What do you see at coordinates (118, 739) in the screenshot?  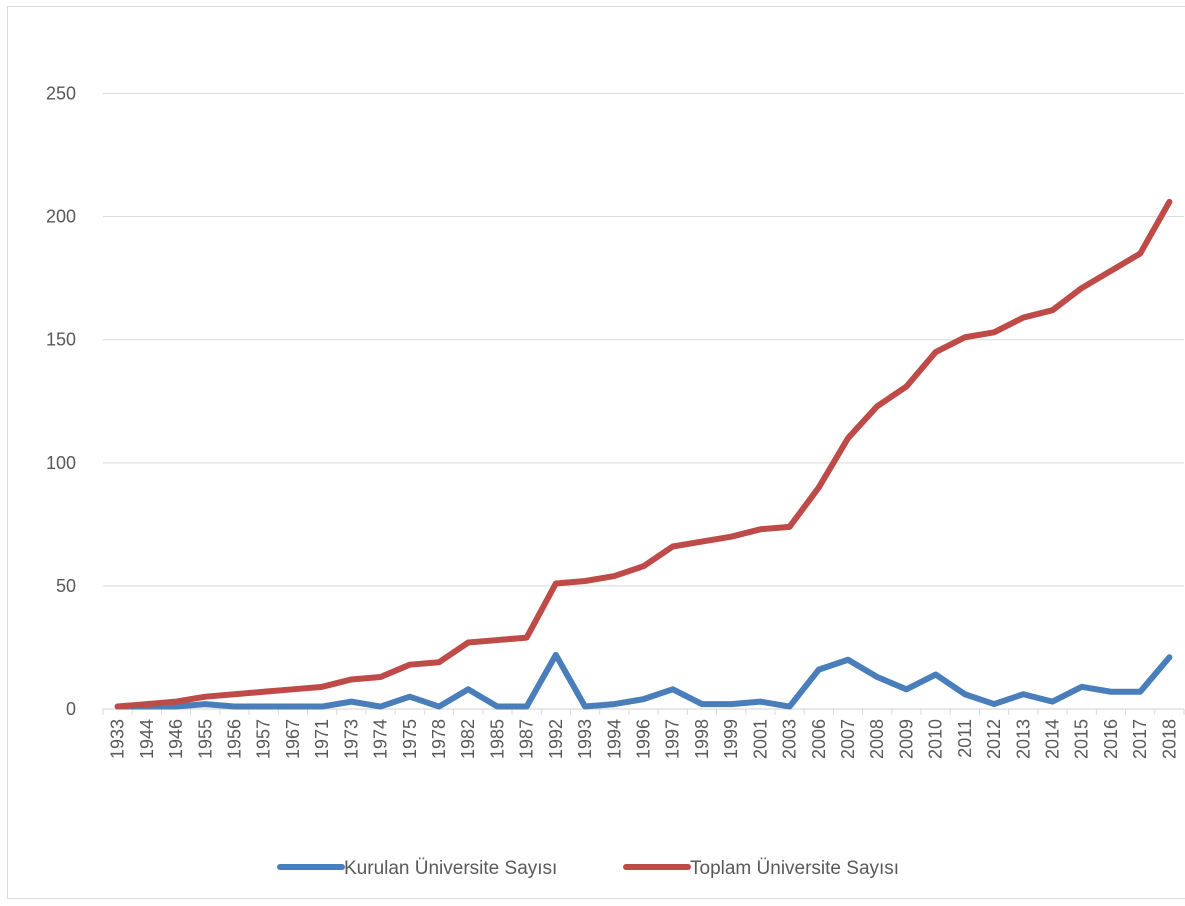 I see `x-tick-label-1933: 1933` at bounding box center [118, 739].